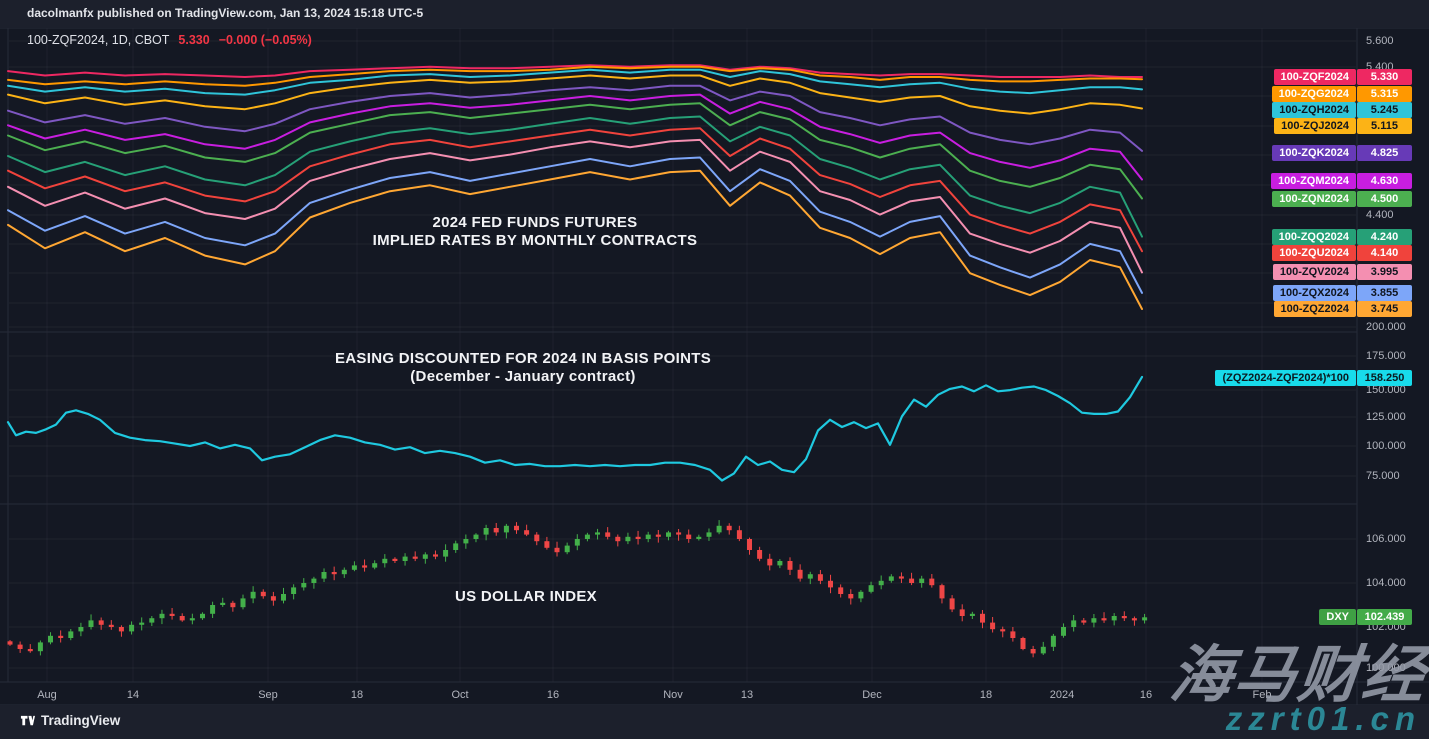 The width and height of the screenshot is (1429, 739). I want to click on annotation-easing-line2: (December - January contract), so click(523, 376).